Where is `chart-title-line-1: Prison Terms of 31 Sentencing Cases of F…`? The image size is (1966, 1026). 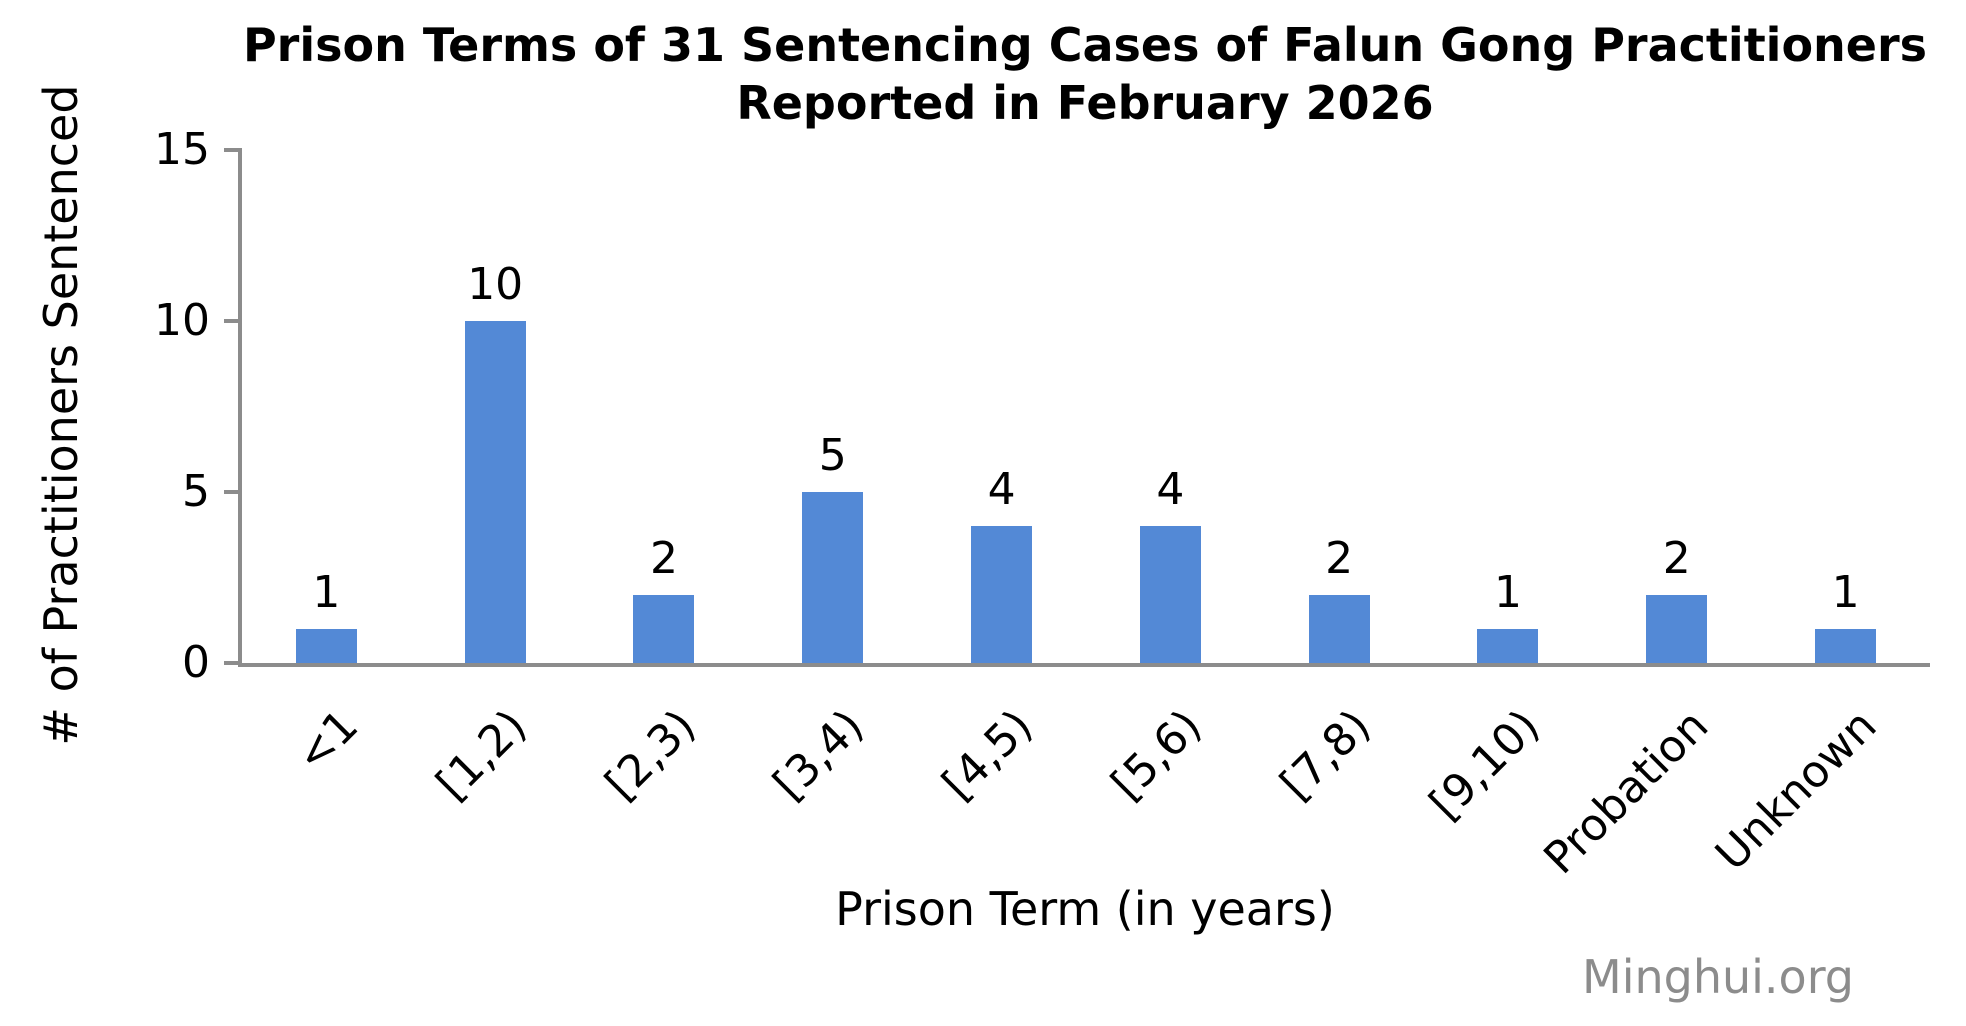 chart-title-line-1: Prison Terms of 31 Sentencing Cases of F… is located at coordinates (1085, 45).